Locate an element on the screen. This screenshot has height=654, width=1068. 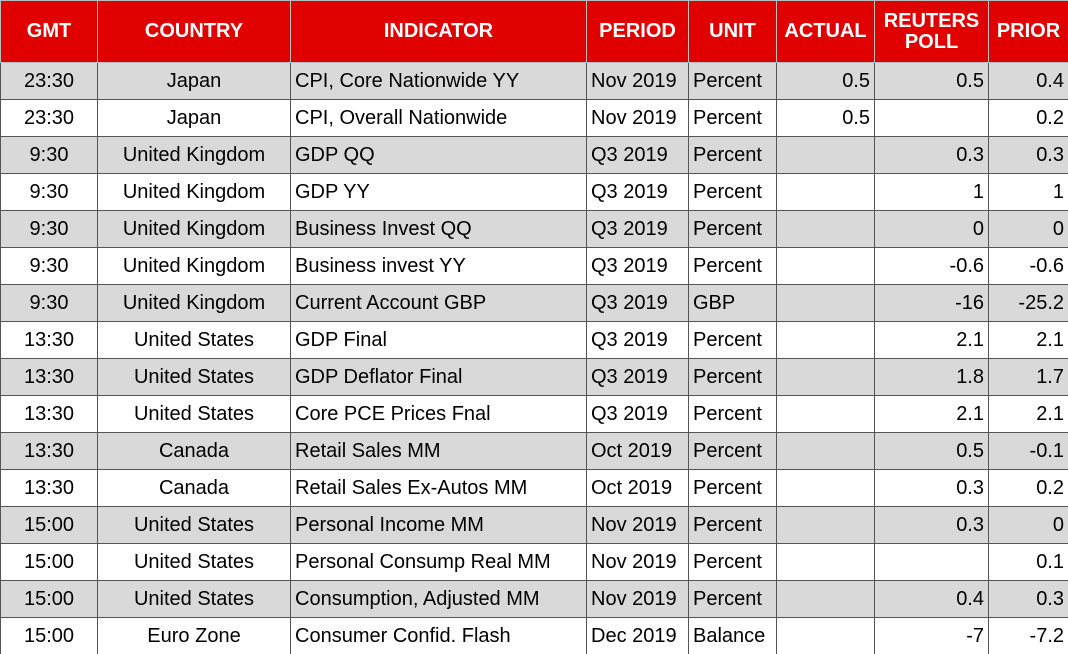
reuters-poll-cell: -16 is located at coordinates (931, 303).